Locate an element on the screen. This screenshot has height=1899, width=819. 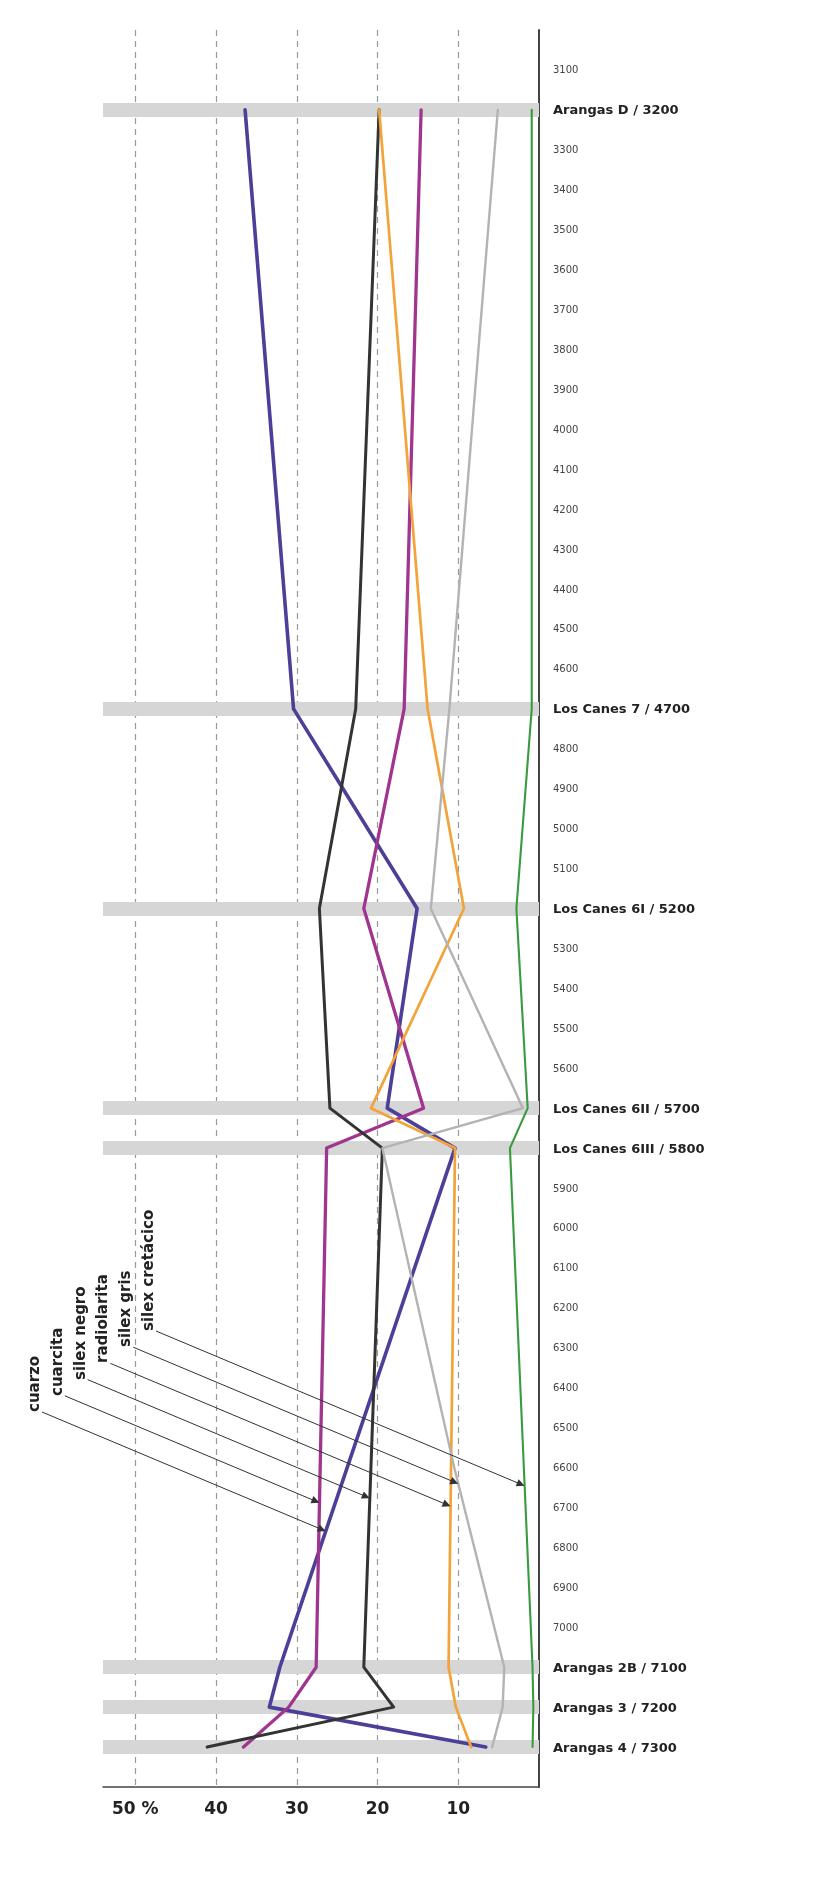
y-tick-label: Los Canes 6I / 5200 is located at coordinates (624, 908).